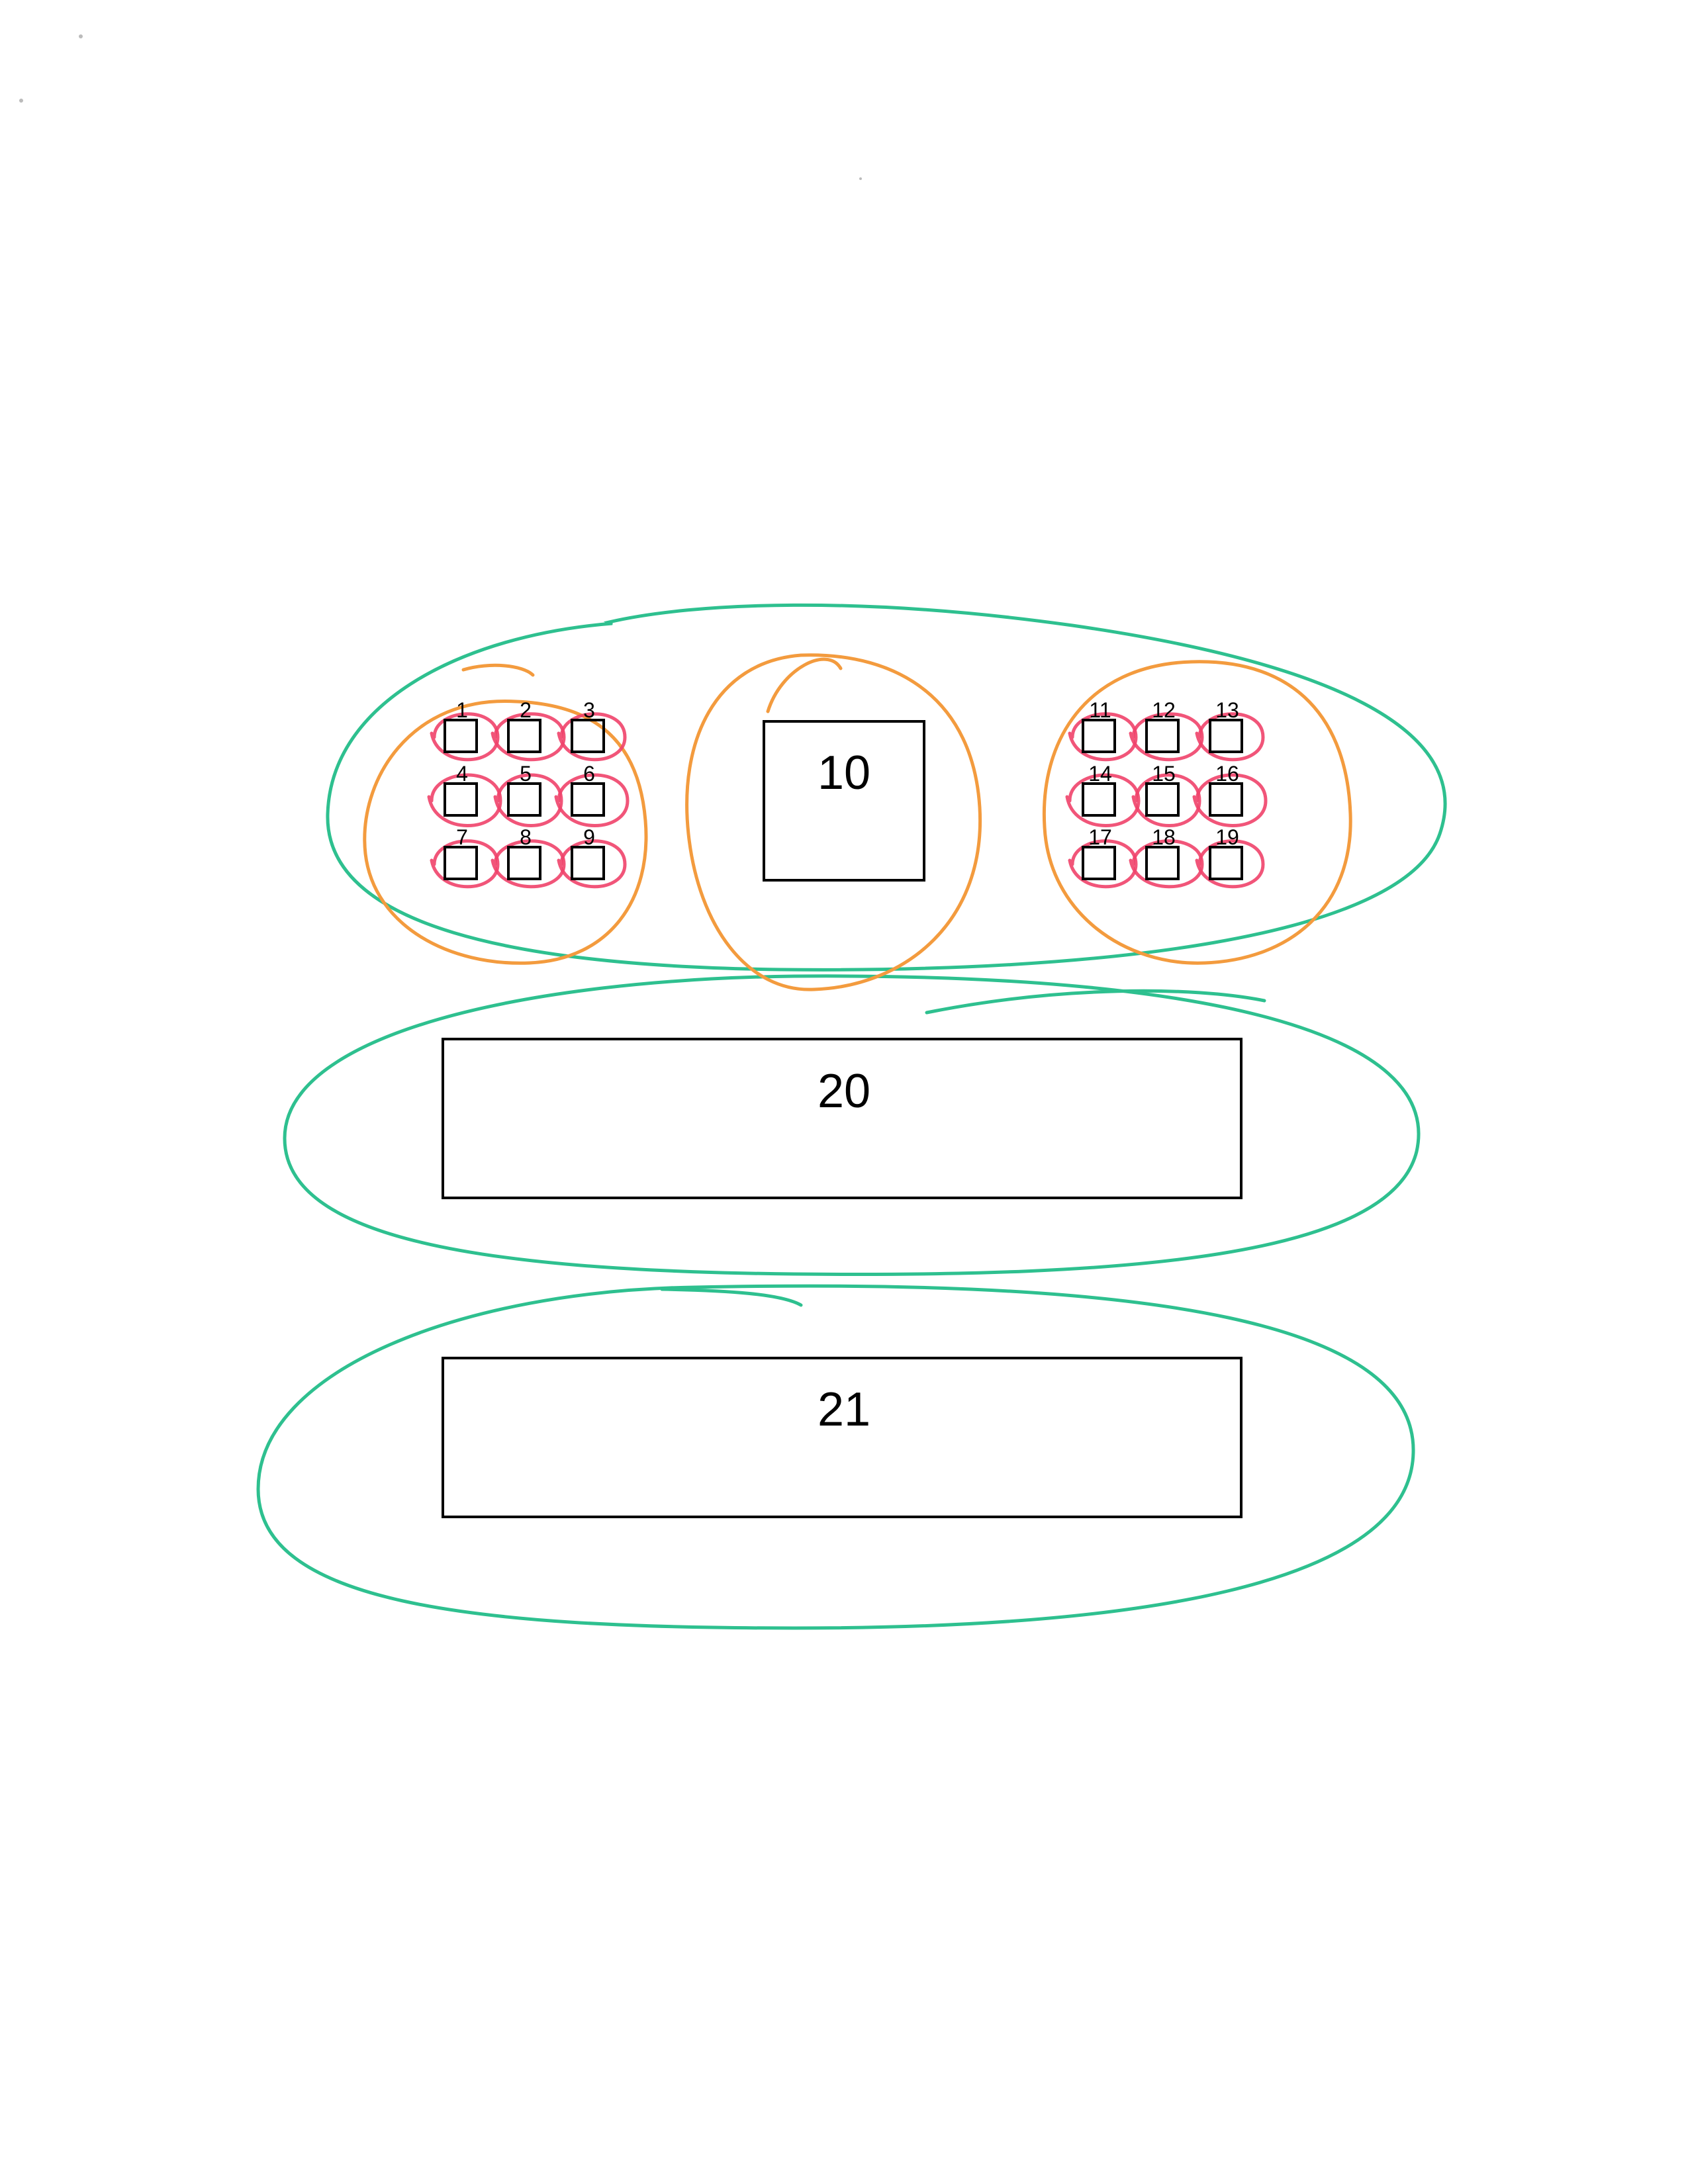 This screenshot has width=1688, height=2184. I want to click on small-box-label: 15, so click(1164, 774).